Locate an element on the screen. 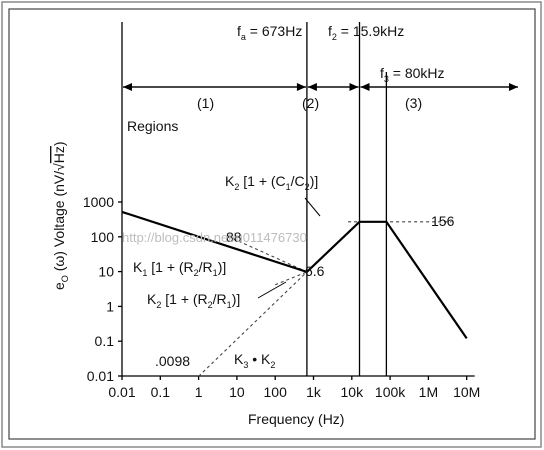  x-tick-label-1: 0.1 is located at coordinates (161, 392).